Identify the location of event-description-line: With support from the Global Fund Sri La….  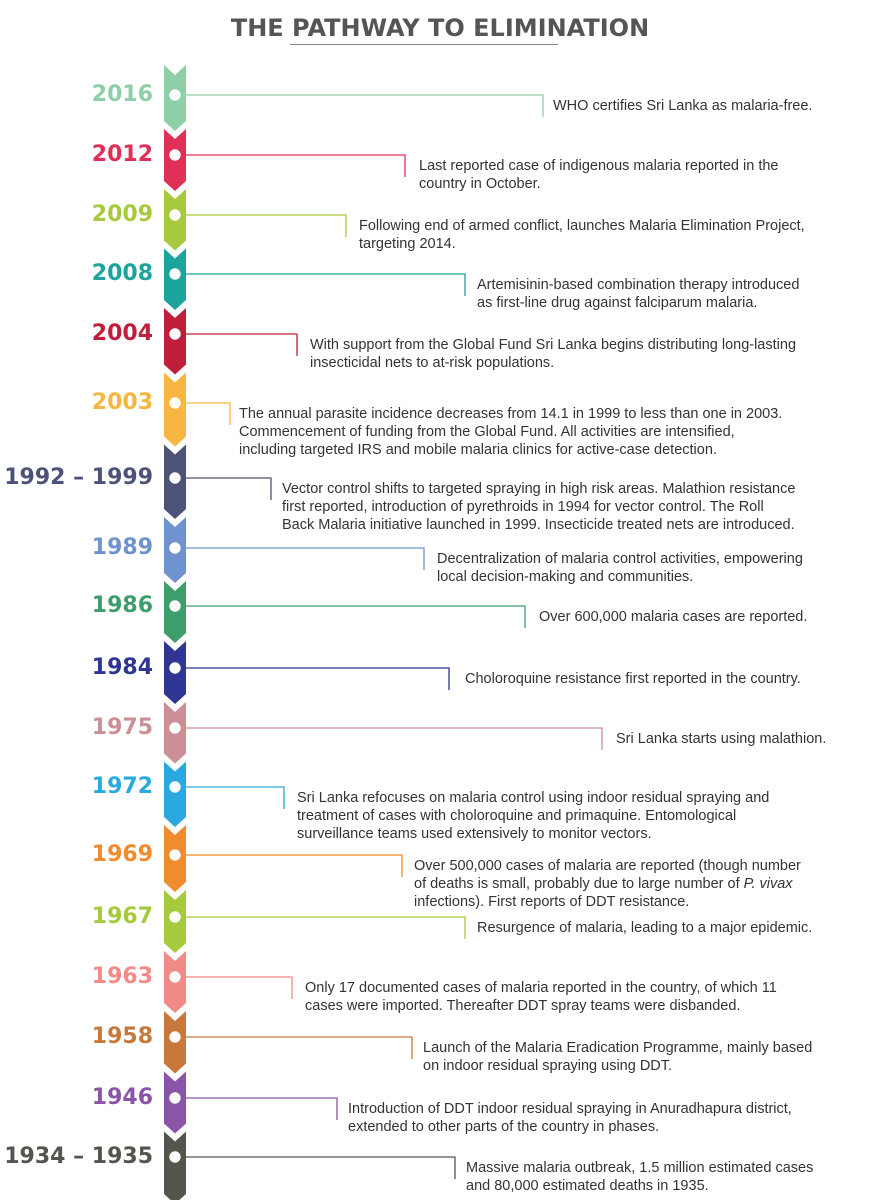
(553, 345).